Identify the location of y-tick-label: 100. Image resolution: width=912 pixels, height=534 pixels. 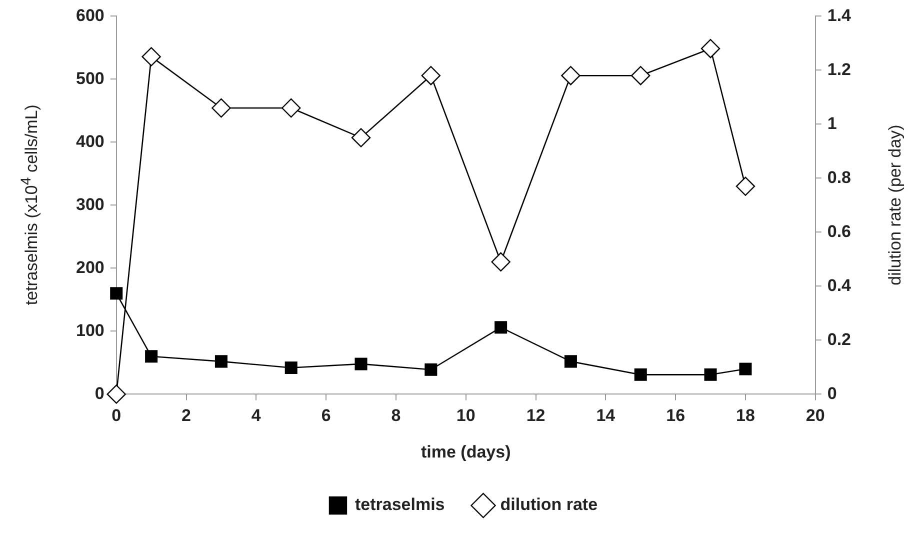
(90, 330).